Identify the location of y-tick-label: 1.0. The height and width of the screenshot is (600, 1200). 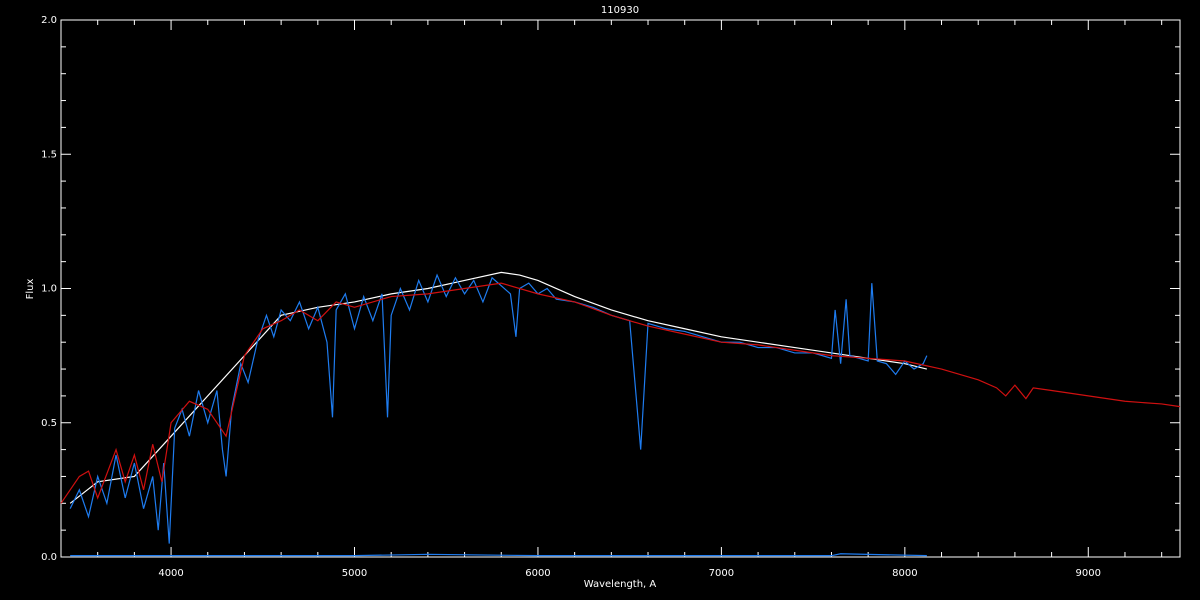
(49, 289).